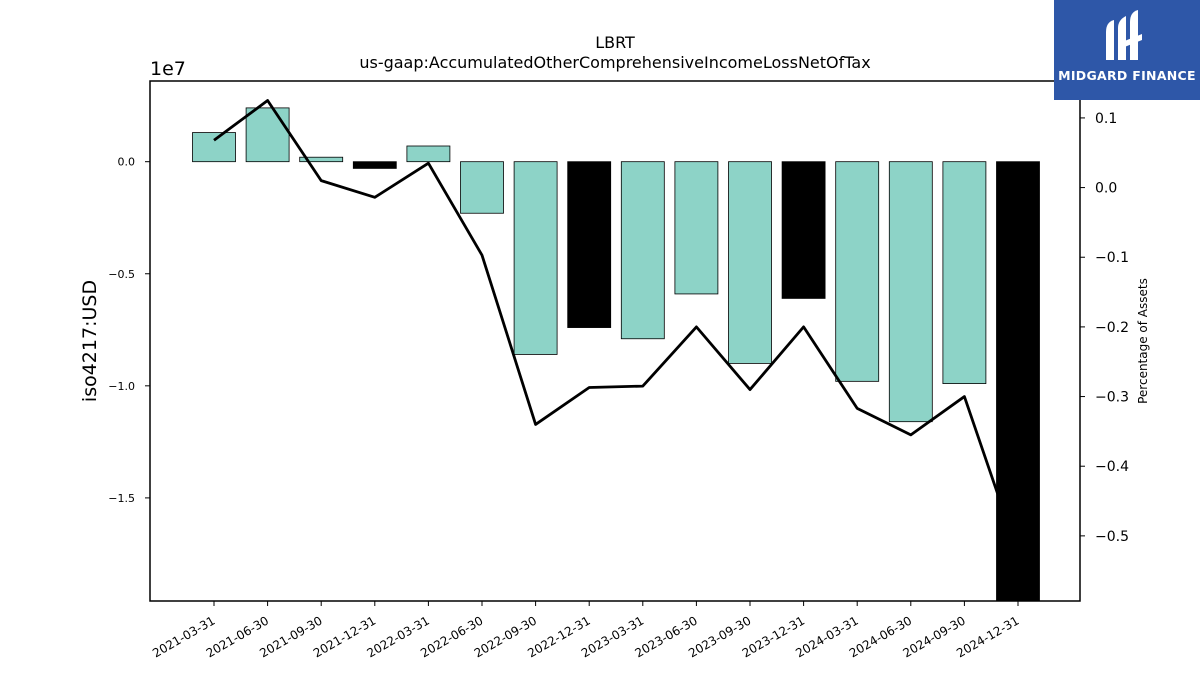 The height and width of the screenshot is (675, 1200). What do you see at coordinates (121, 274) in the screenshot?
I see `y-tick-label: −0.5` at bounding box center [121, 274].